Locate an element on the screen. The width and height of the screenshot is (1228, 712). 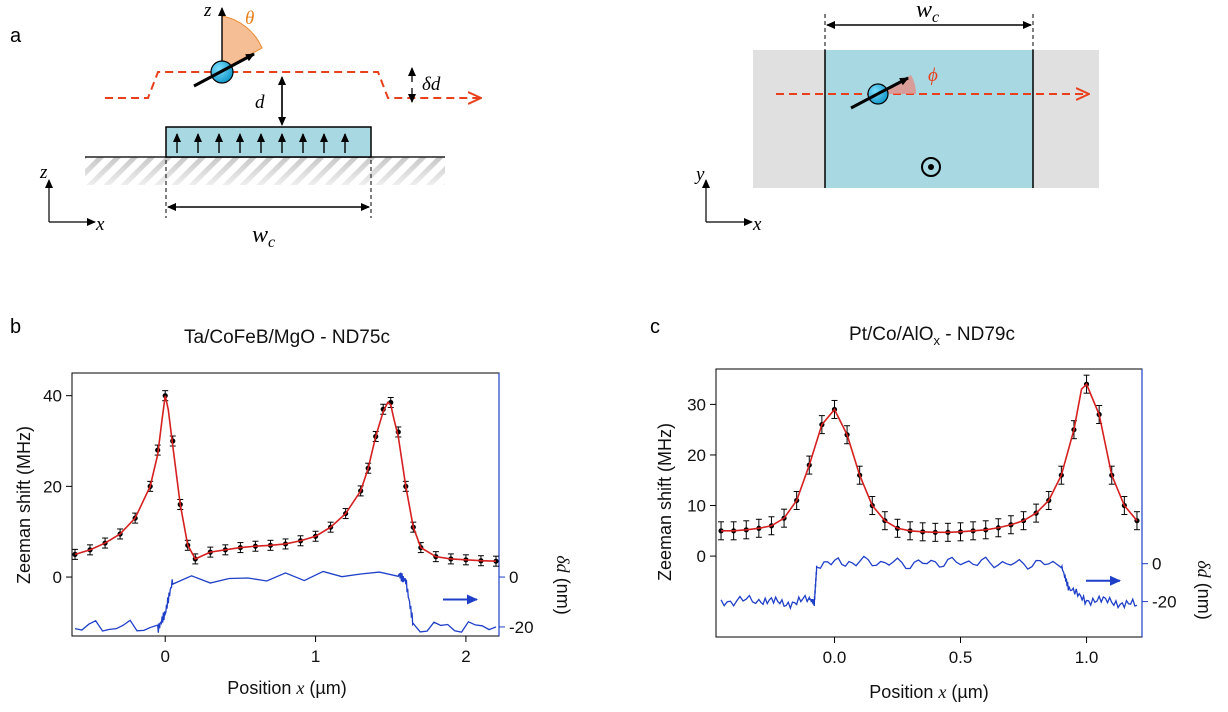
panel-label-b: b is located at coordinates (15, 327).